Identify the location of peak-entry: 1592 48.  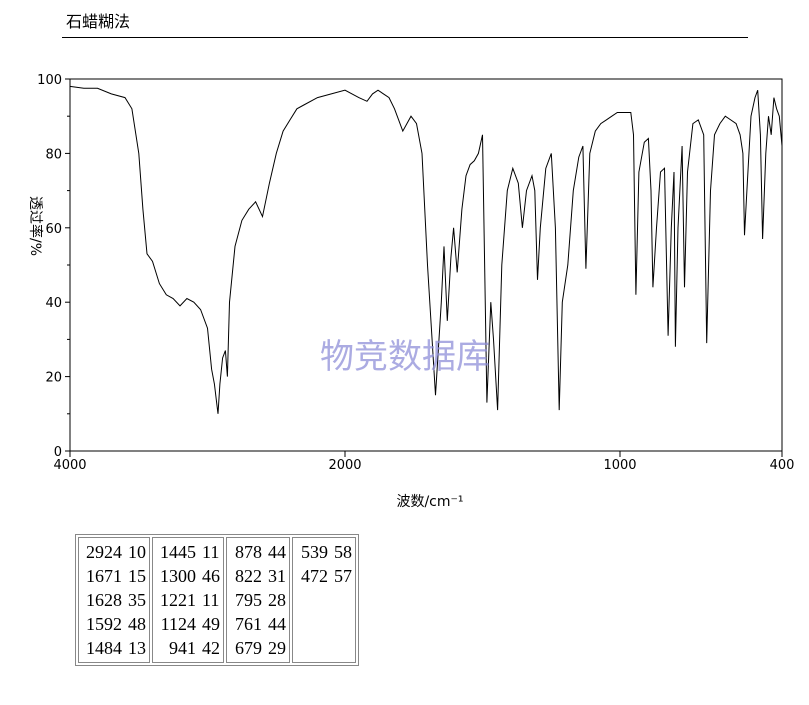
(115, 624).